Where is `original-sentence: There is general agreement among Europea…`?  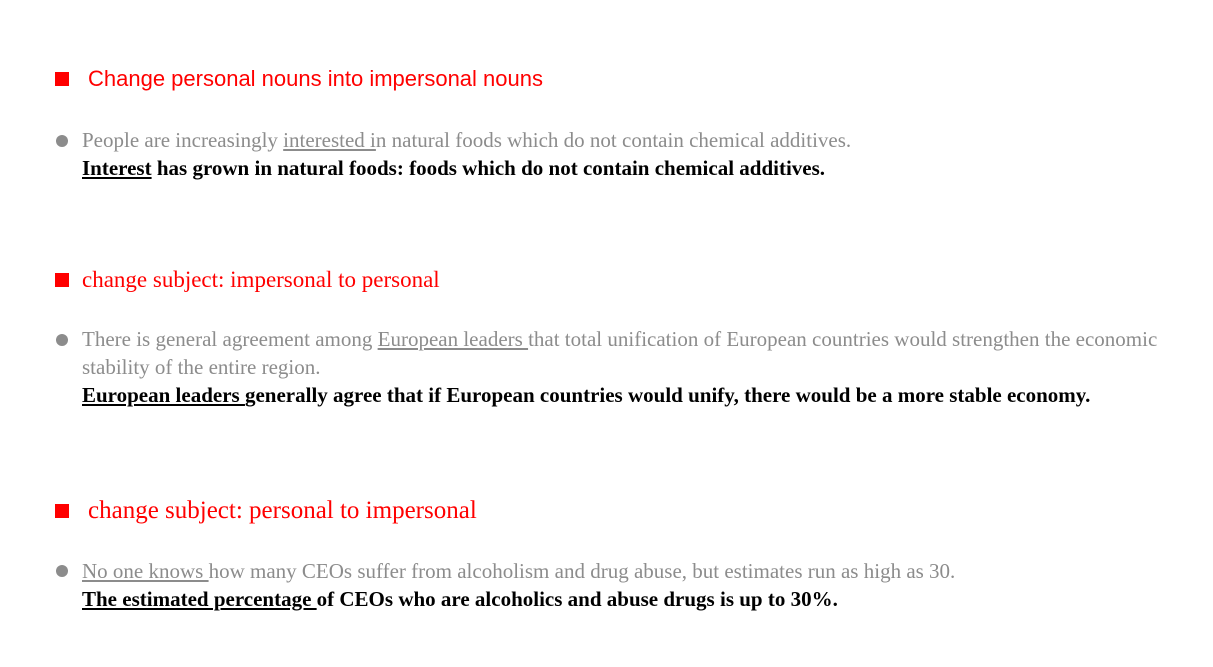
original-sentence: There is general agreement among Europea… is located at coordinates (634, 353).